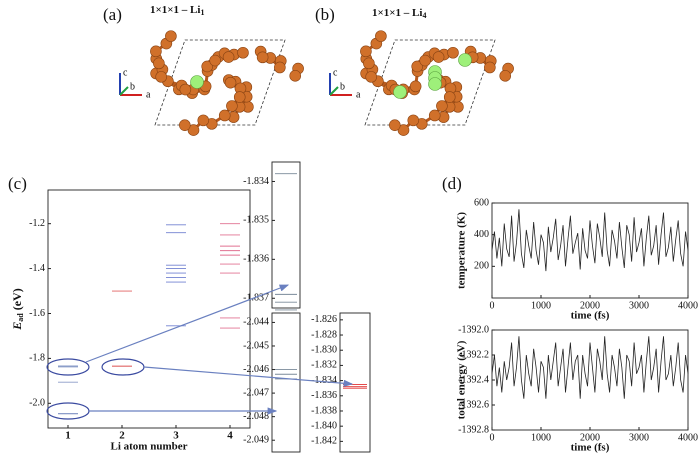  What do you see at coordinates (256, 392) in the screenshot?
I see `y-tick-label: -2.047` at bounding box center [256, 392].